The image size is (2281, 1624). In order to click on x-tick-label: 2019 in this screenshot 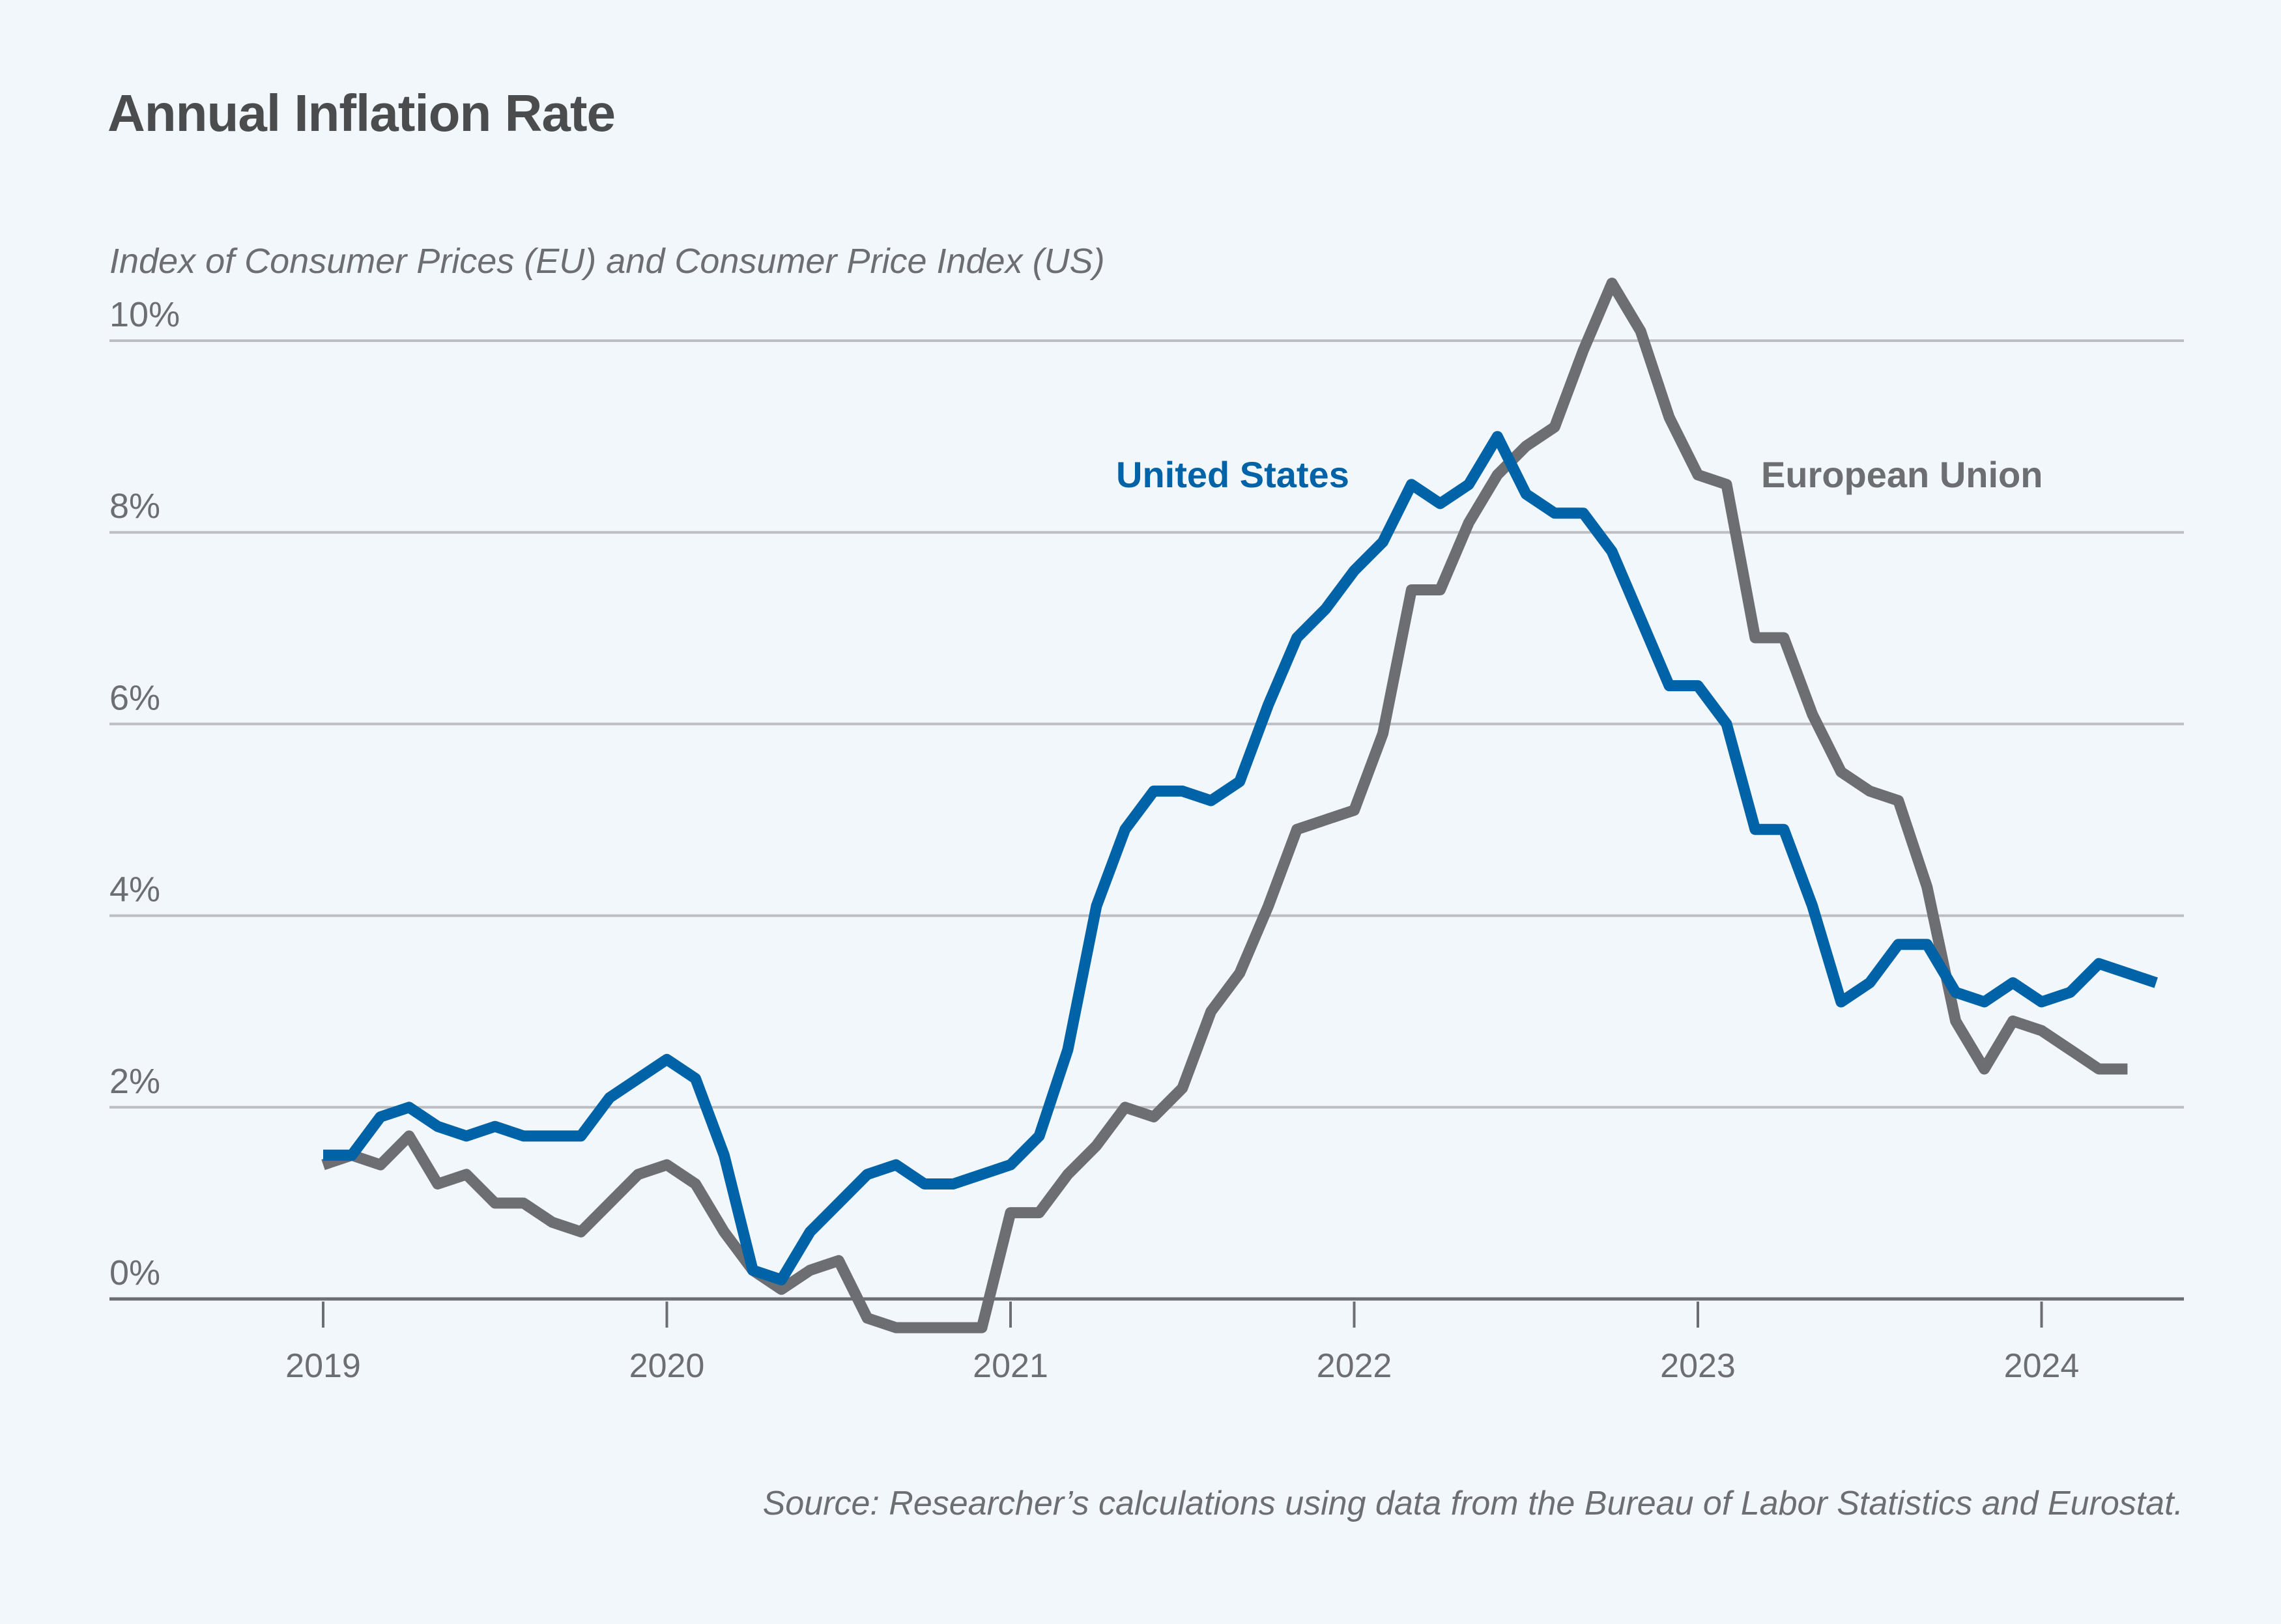, I will do `click(323, 1366)`.